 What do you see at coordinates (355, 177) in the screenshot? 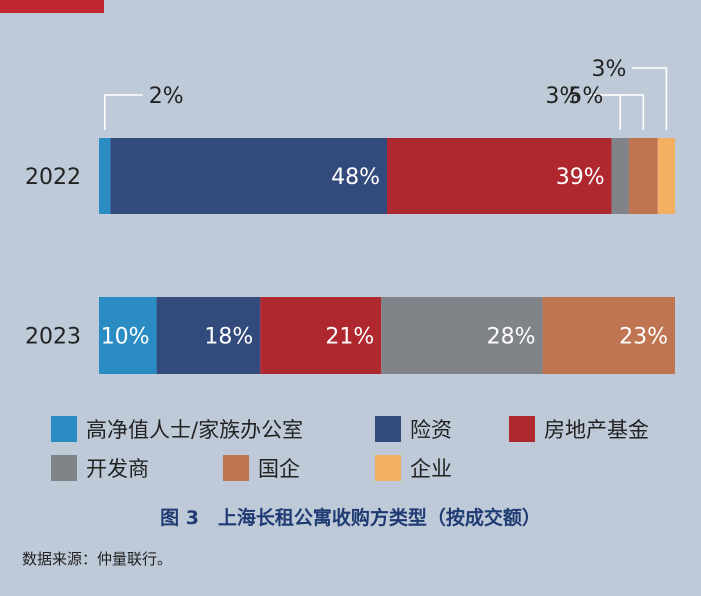
I see `data-label: 48%` at bounding box center [355, 177].